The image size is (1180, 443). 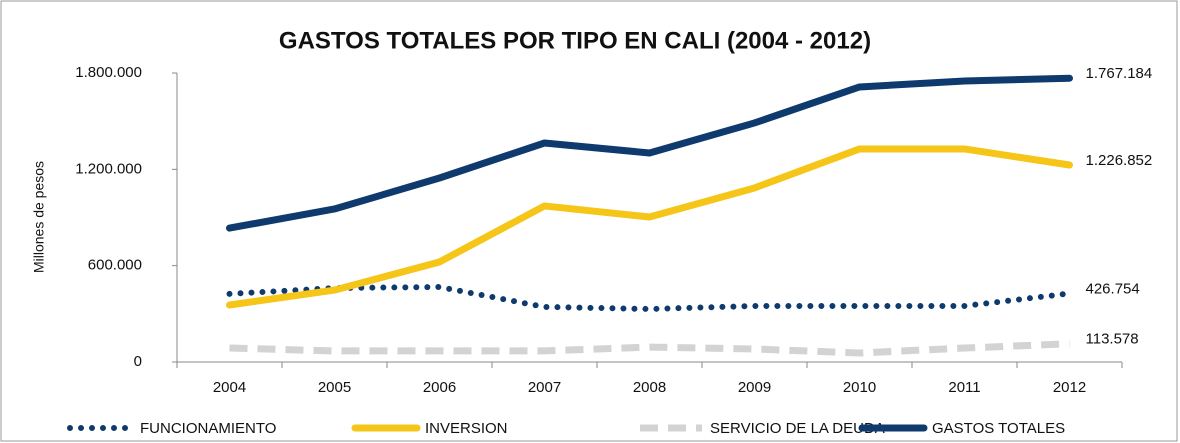 What do you see at coordinates (115, 265) in the screenshot?
I see `y-tick-label: 600.000` at bounding box center [115, 265].